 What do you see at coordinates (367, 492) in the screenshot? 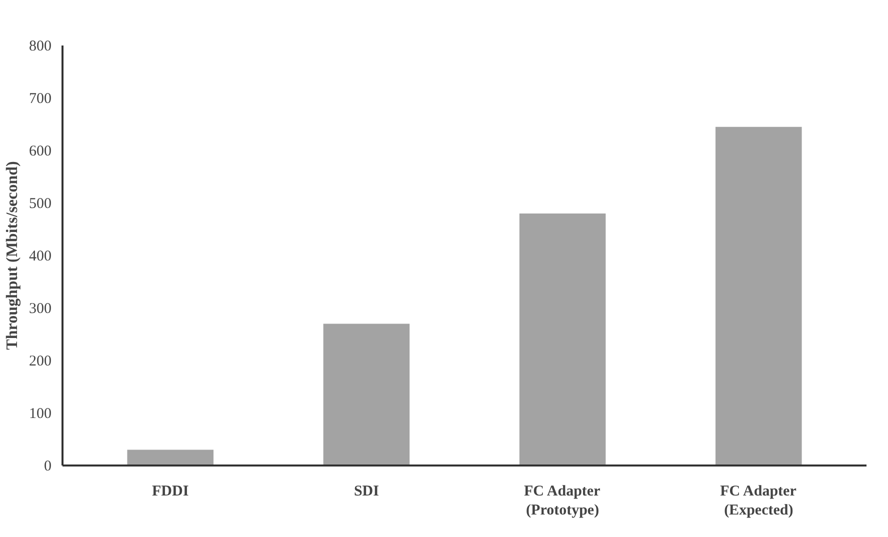
I see `x-tick-label: SDI` at bounding box center [367, 492].